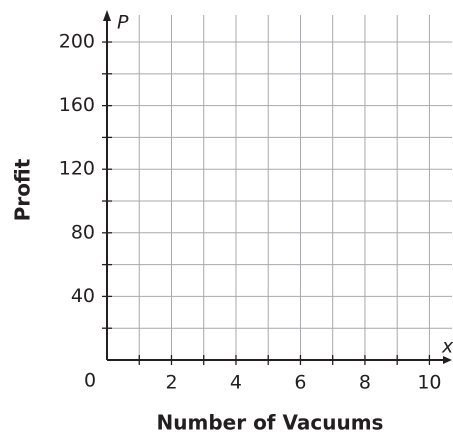 The height and width of the screenshot is (440, 453). What do you see at coordinates (123, 23) in the screenshot?
I see `y-variable: P` at bounding box center [123, 23].